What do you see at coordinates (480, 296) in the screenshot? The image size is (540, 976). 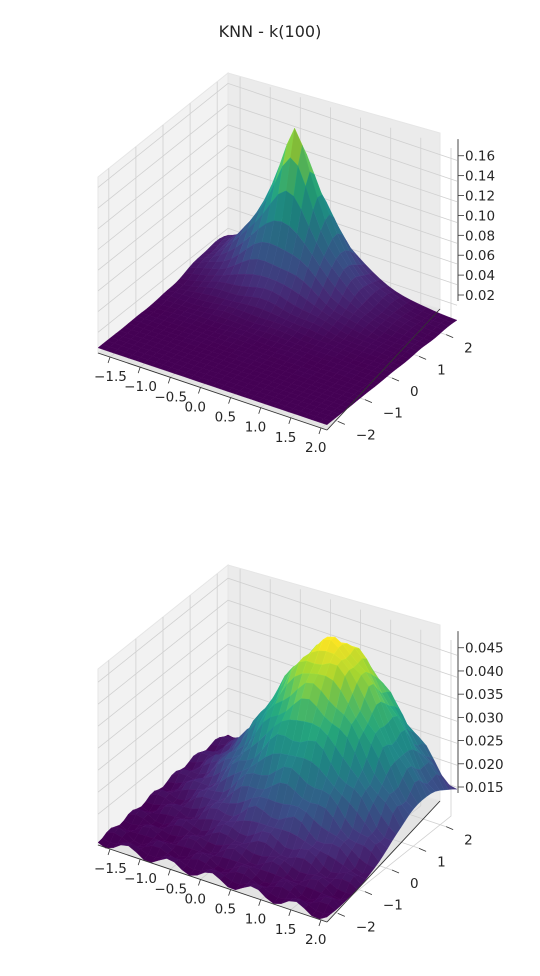 I see `z-tick-label: 0.02` at bounding box center [480, 296].